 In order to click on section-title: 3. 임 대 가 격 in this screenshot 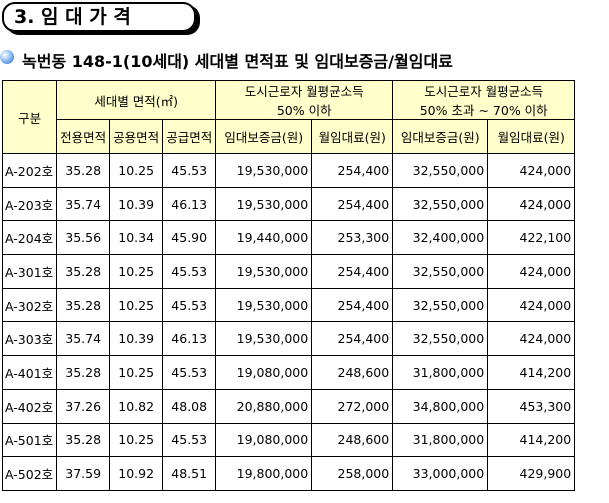, I will do `click(99, 17)`.